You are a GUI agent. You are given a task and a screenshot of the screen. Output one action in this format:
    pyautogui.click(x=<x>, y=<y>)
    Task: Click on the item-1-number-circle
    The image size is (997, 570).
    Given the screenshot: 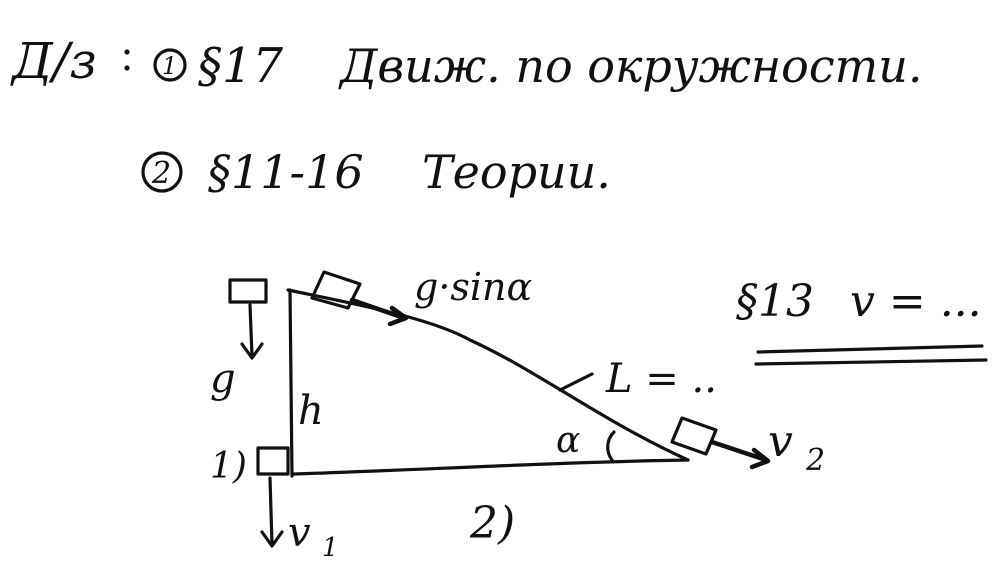 What is the action you would take?
    pyautogui.click(x=170, y=65)
    